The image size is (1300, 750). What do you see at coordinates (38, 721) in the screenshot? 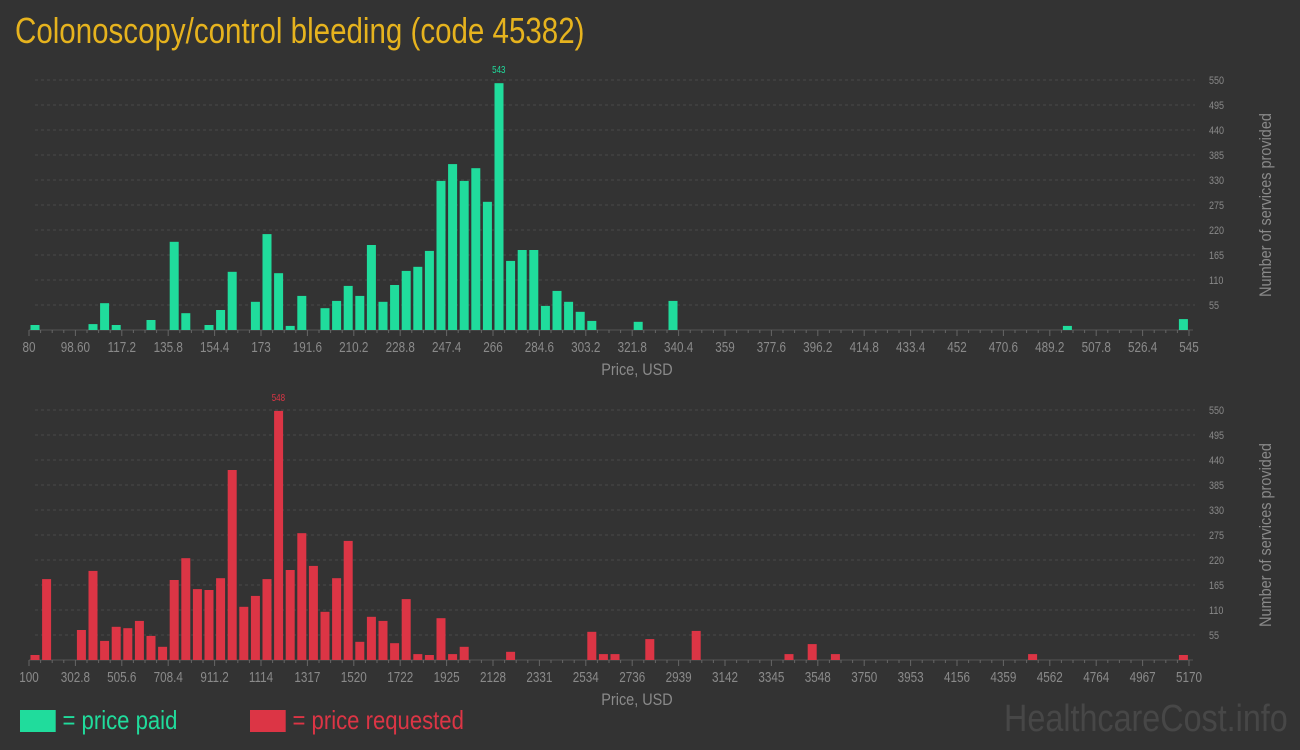
I see `legend-swatch-paid` at bounding box center [38, 721].